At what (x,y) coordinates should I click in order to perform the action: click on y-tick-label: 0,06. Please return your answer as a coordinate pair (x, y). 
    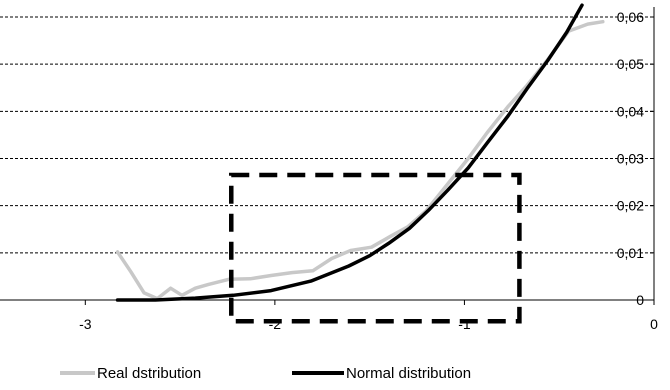
    Looking at the image, I should click on (630, 17).